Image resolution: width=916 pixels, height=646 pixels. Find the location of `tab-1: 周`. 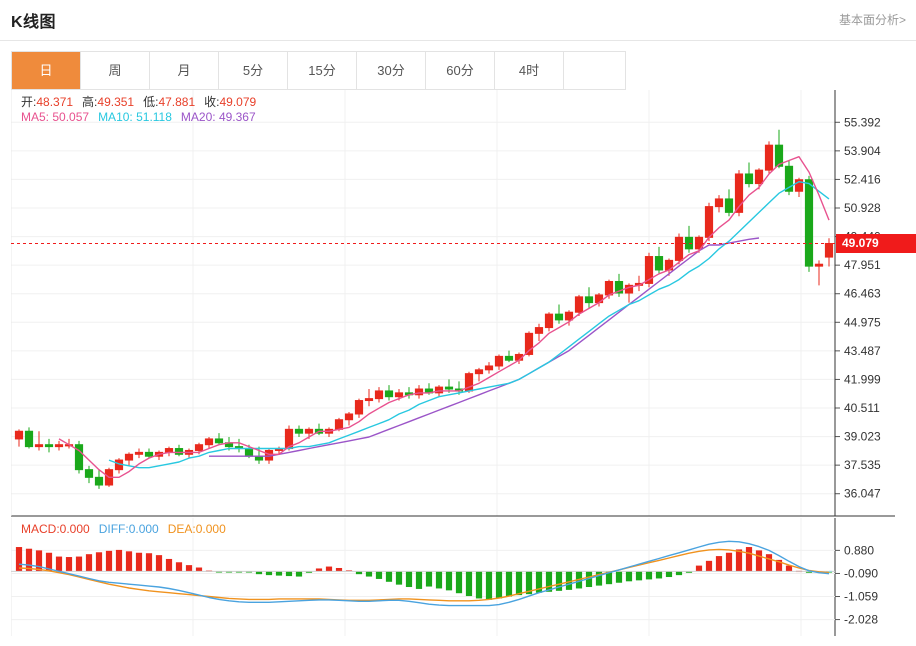

tab-1: 周 is located at coordinates (115, 70).